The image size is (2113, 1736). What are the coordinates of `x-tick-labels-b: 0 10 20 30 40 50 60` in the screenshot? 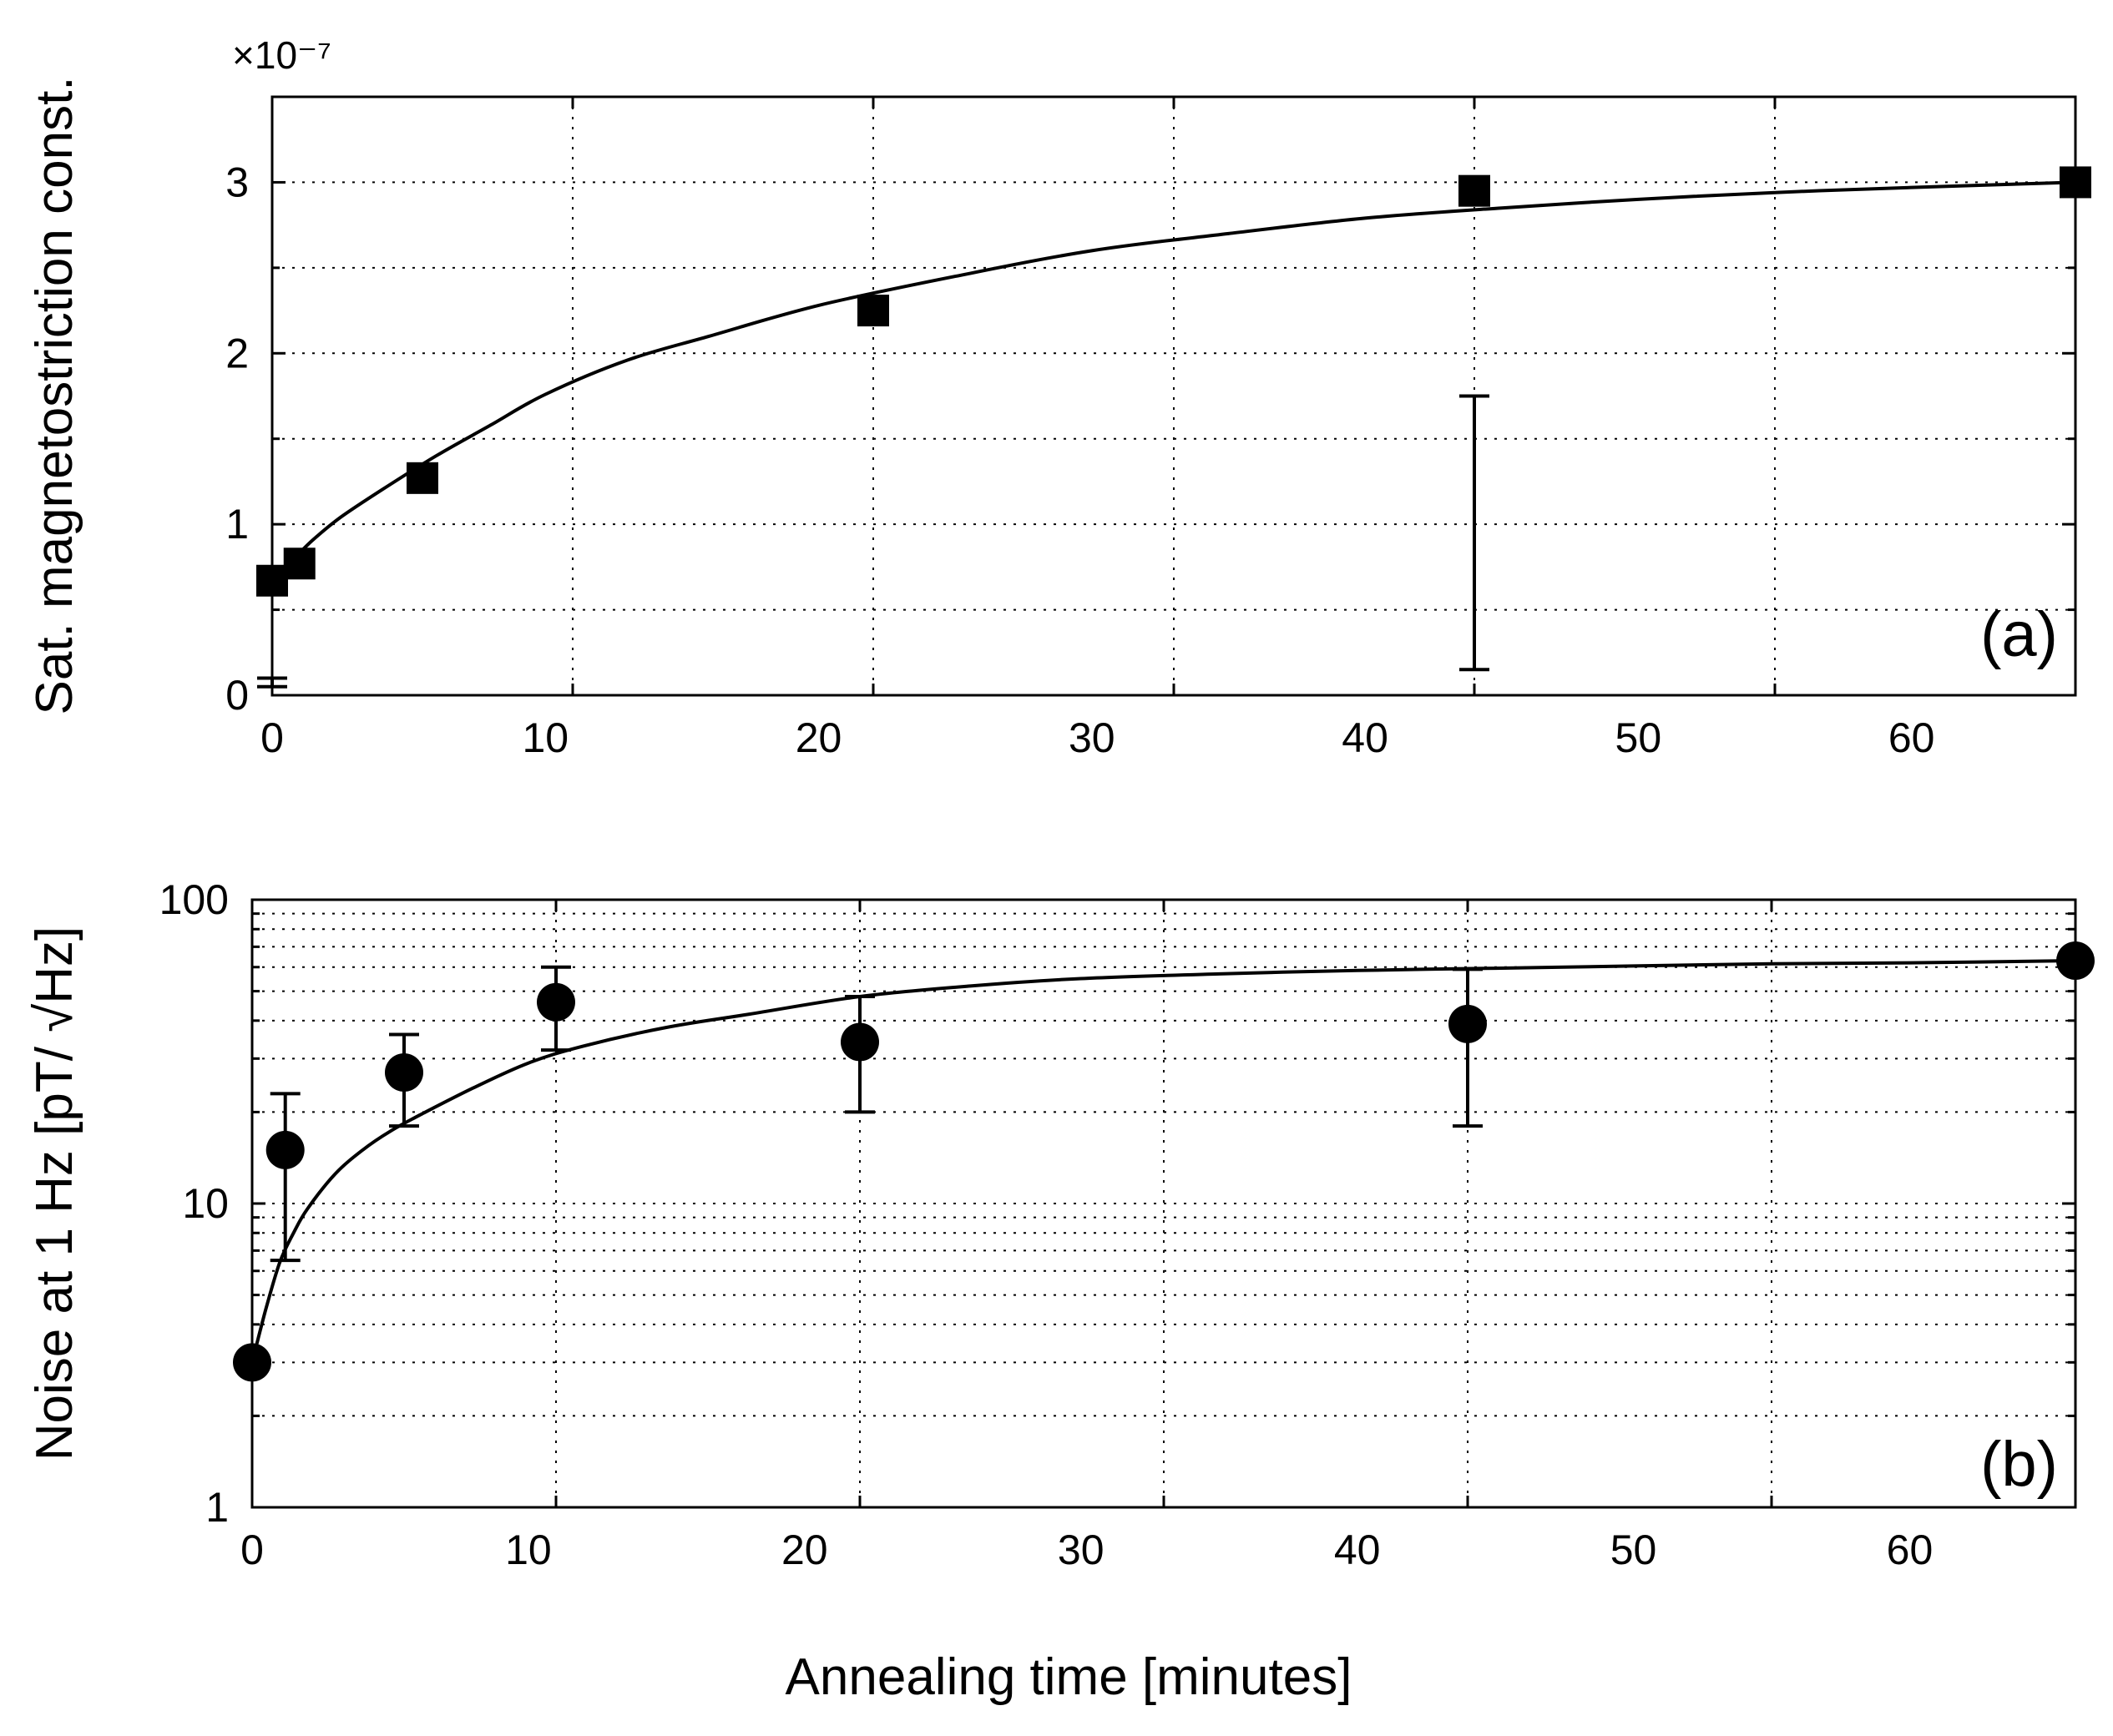 It's located at (1087, 1550).